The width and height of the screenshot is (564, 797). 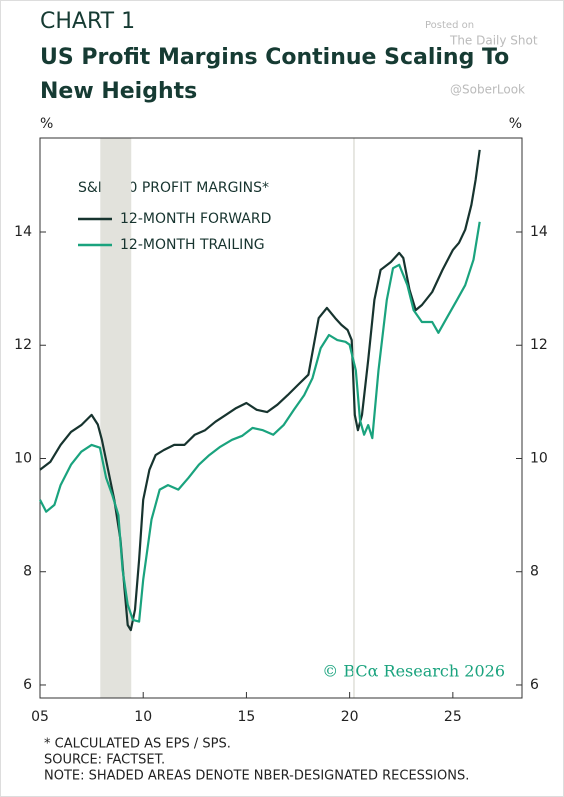 What do you see at coordinates (118, 91) in the screenshot?
I see `chart-title: New Heights` at bounding box center [118, 91].